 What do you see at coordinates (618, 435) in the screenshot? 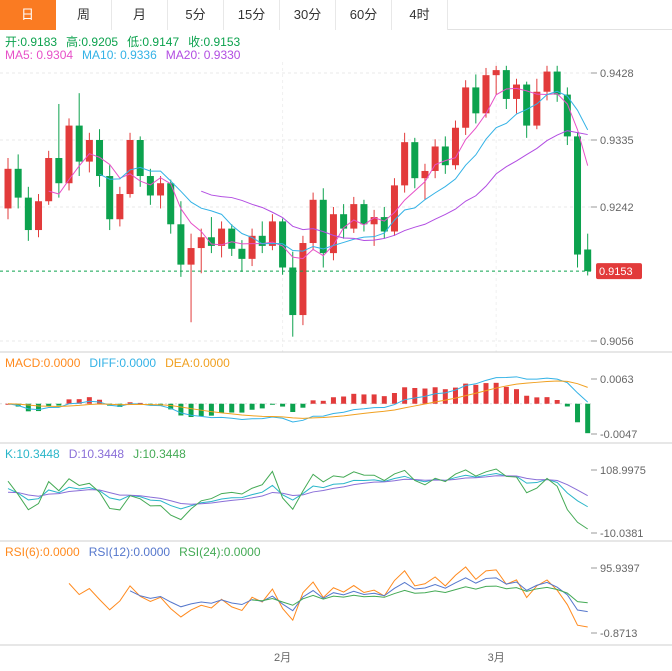
I see `macd-axis-bottom: -0.0047` at bounding box center [618, 435].